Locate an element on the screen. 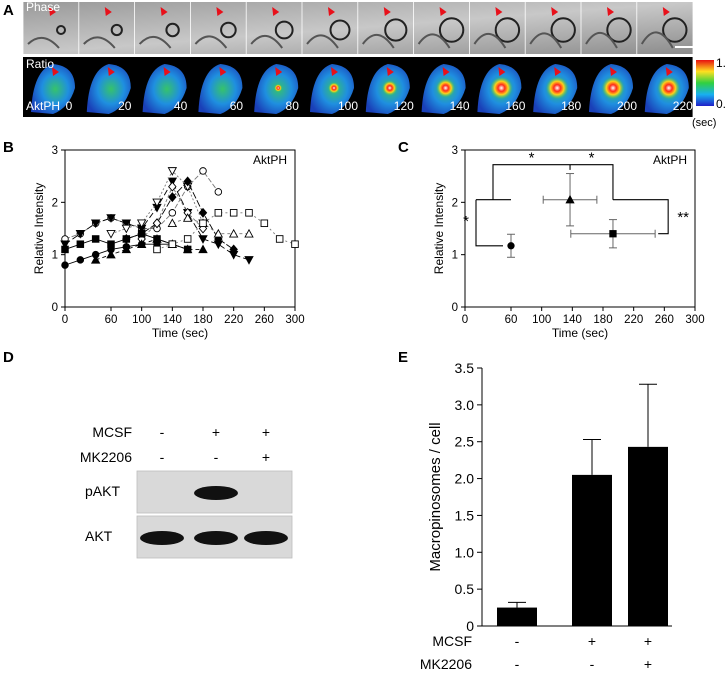  series-open-diamond is located at coordinates (172, 212).